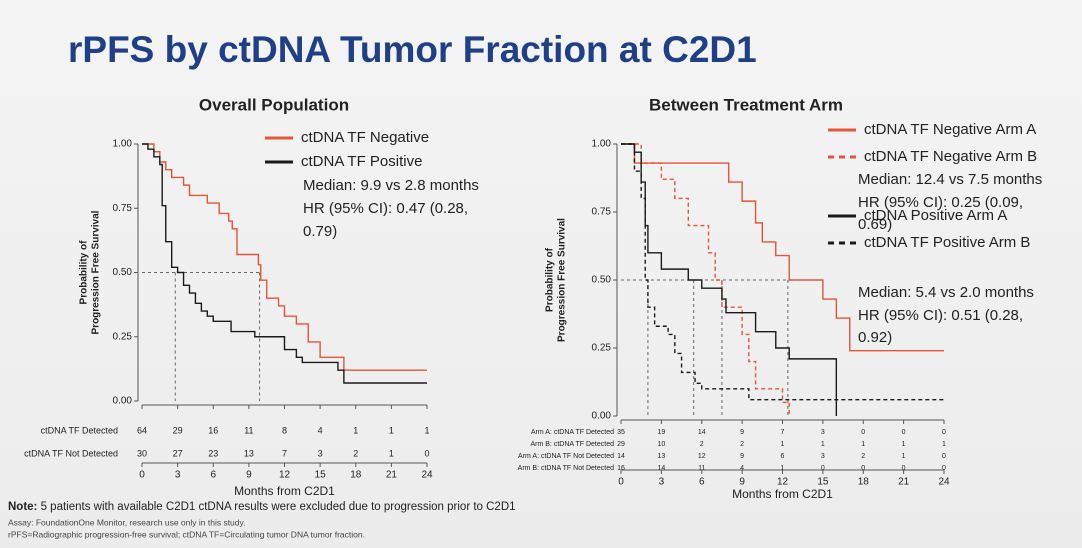  Describe the element at coordinates (940, 202) in the screenshot. I see `annotation: HR (95% CI): 0.25 (0.09,` at that location.